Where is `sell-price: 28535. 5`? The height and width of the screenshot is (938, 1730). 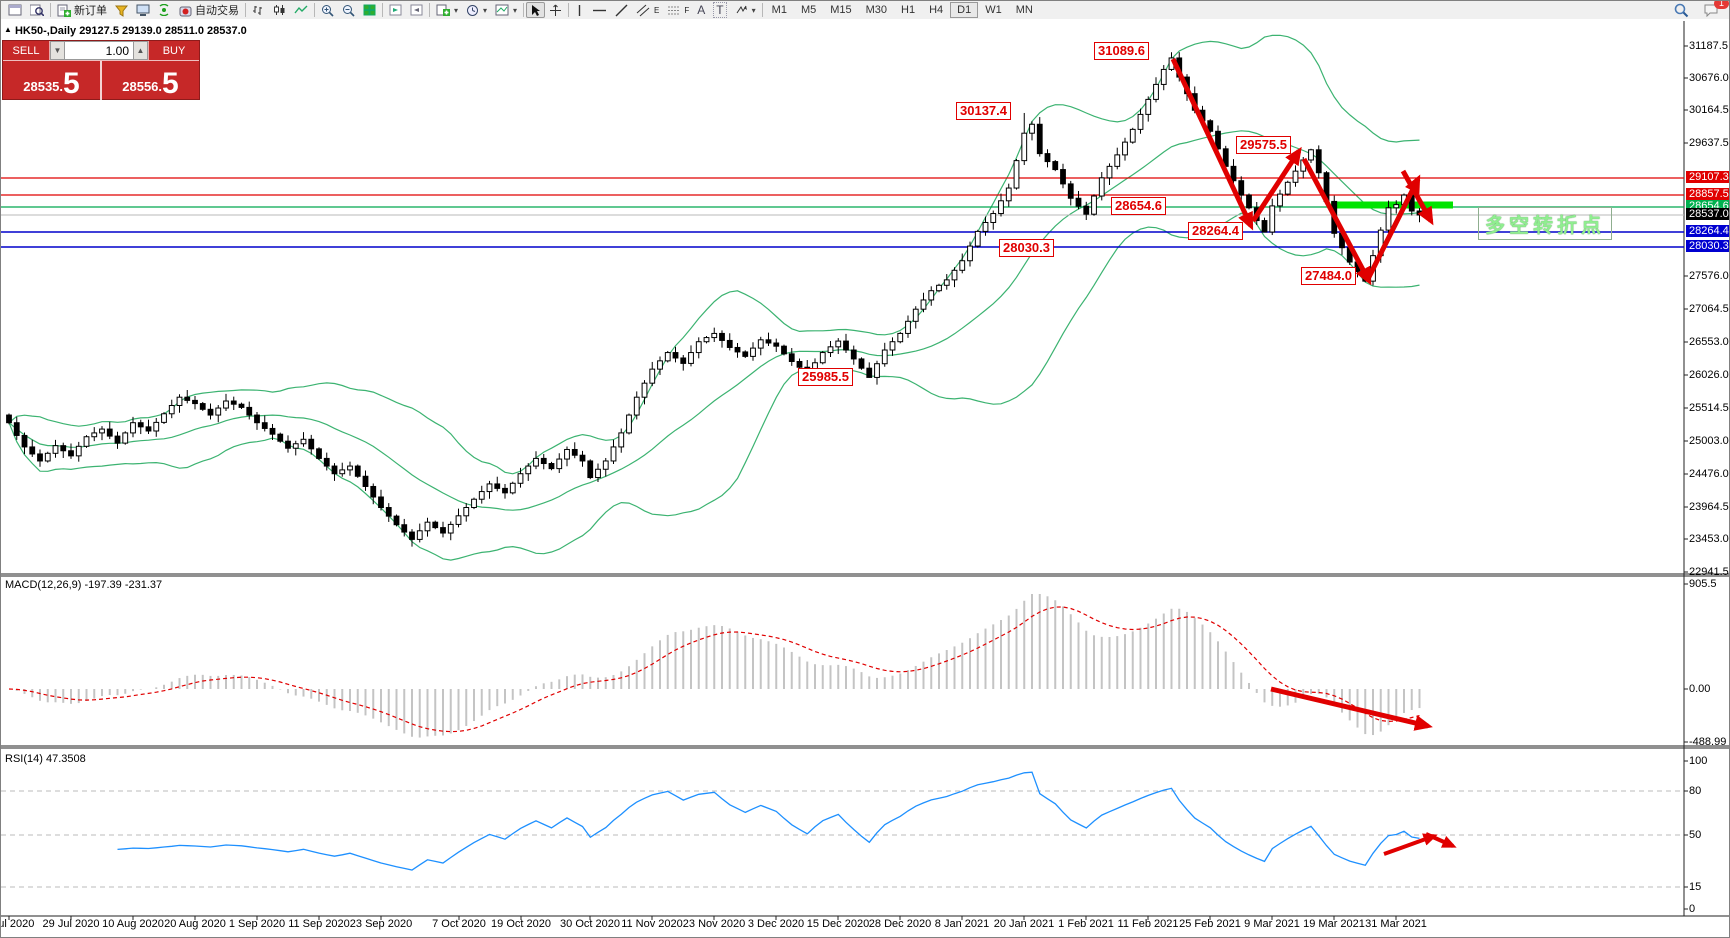 sell-price: 28535. 5 is located at coordinates (52, 80).